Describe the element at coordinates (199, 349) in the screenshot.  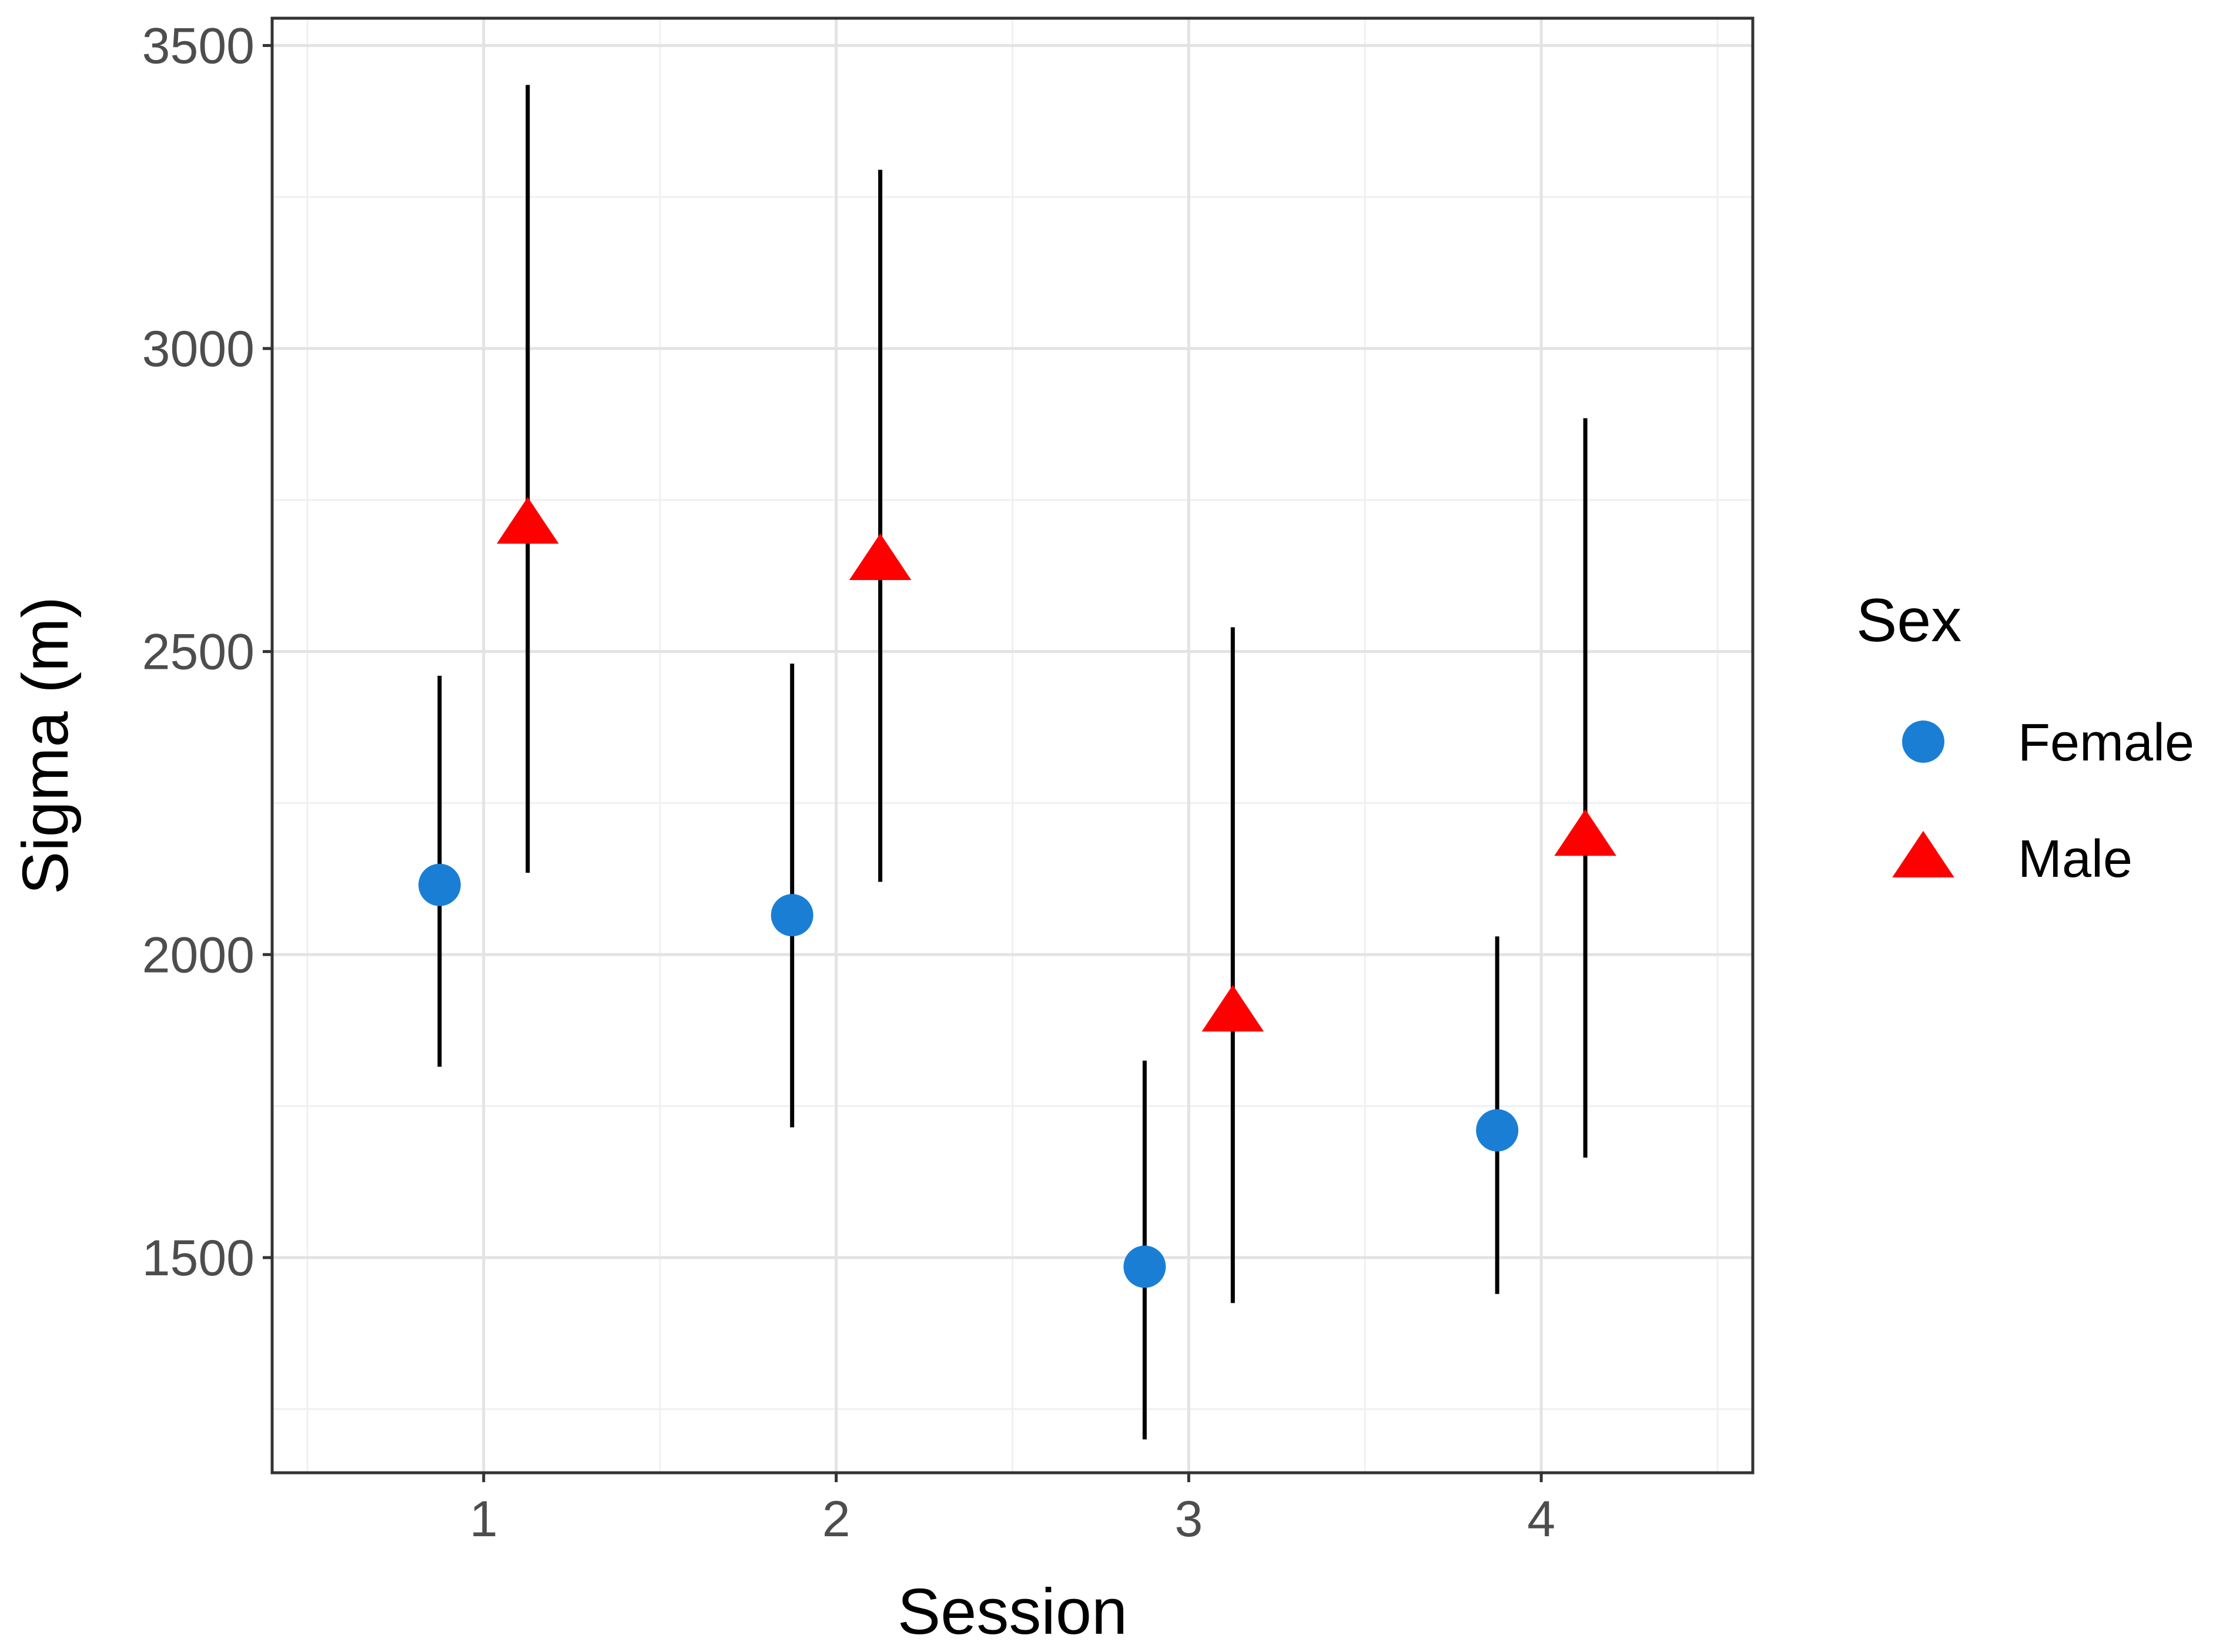
I see `y-tick-label: 3000` at that location.